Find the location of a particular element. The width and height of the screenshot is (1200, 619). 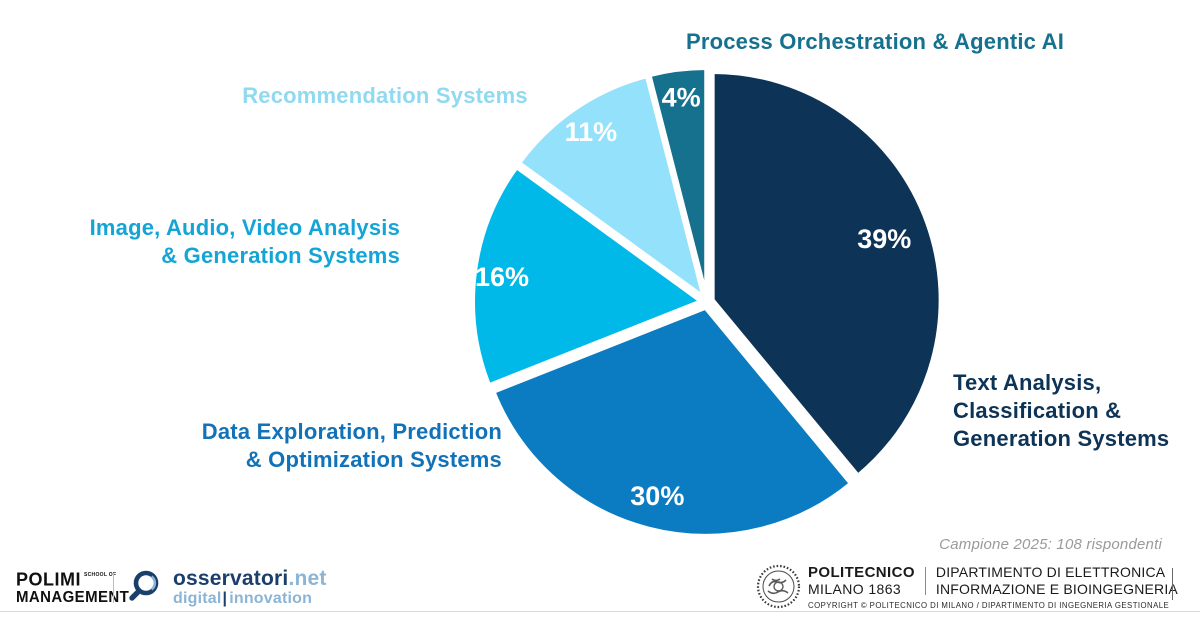

polimi-management-wordmark: MANAGEMENT is located at coordinates (73, 597).